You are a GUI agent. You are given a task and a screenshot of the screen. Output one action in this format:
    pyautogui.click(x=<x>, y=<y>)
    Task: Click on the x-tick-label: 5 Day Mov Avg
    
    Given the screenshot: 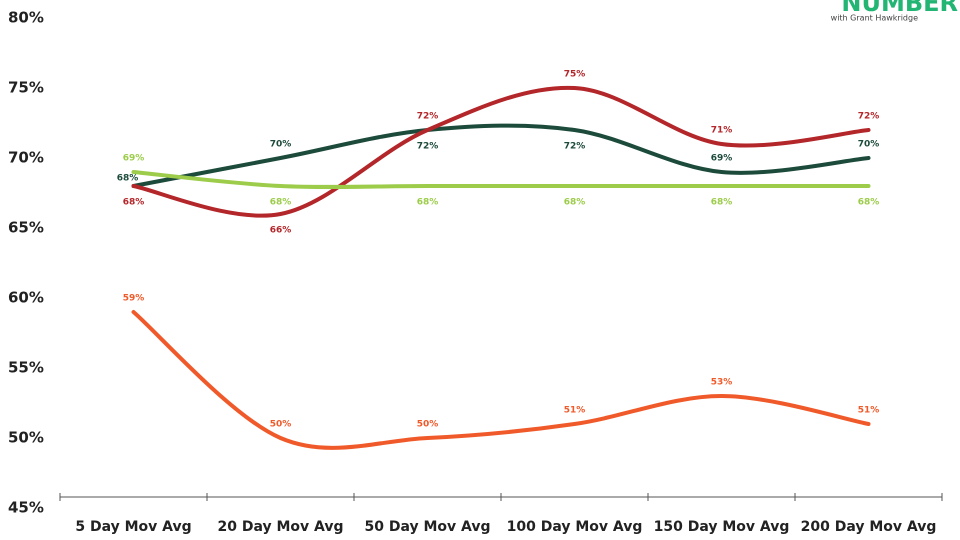 What is the action you would take?
    pyautogui.click(x=133, y=527)
    